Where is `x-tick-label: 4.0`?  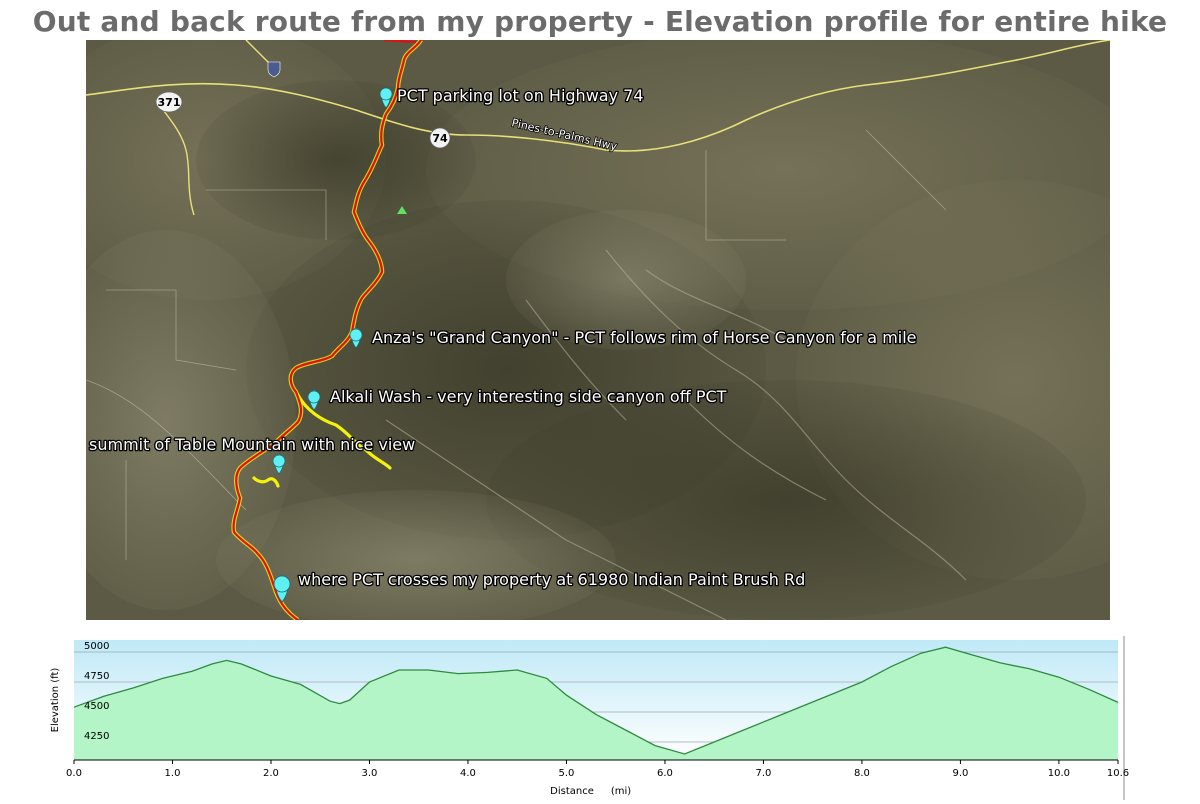 x-tick-label: 4.0 is located at coordinates (468, 773).